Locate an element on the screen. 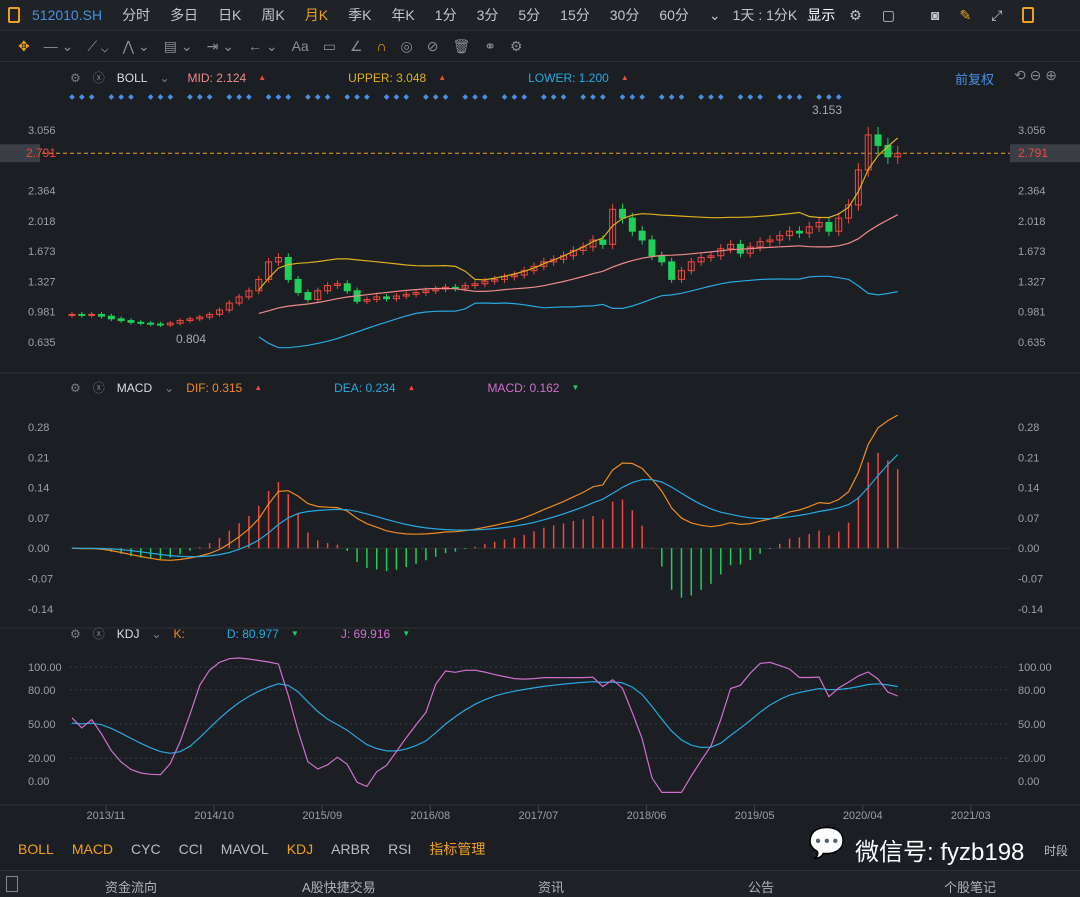  bottom-tab: 资讯 is located at coordinates (551, 887).